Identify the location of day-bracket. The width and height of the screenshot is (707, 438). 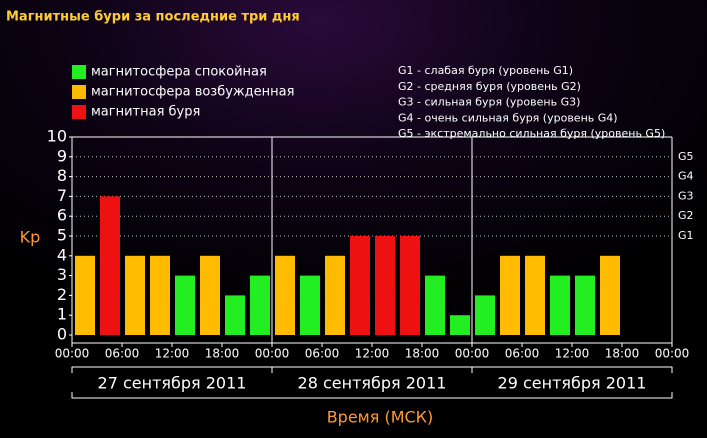
(572, 369).